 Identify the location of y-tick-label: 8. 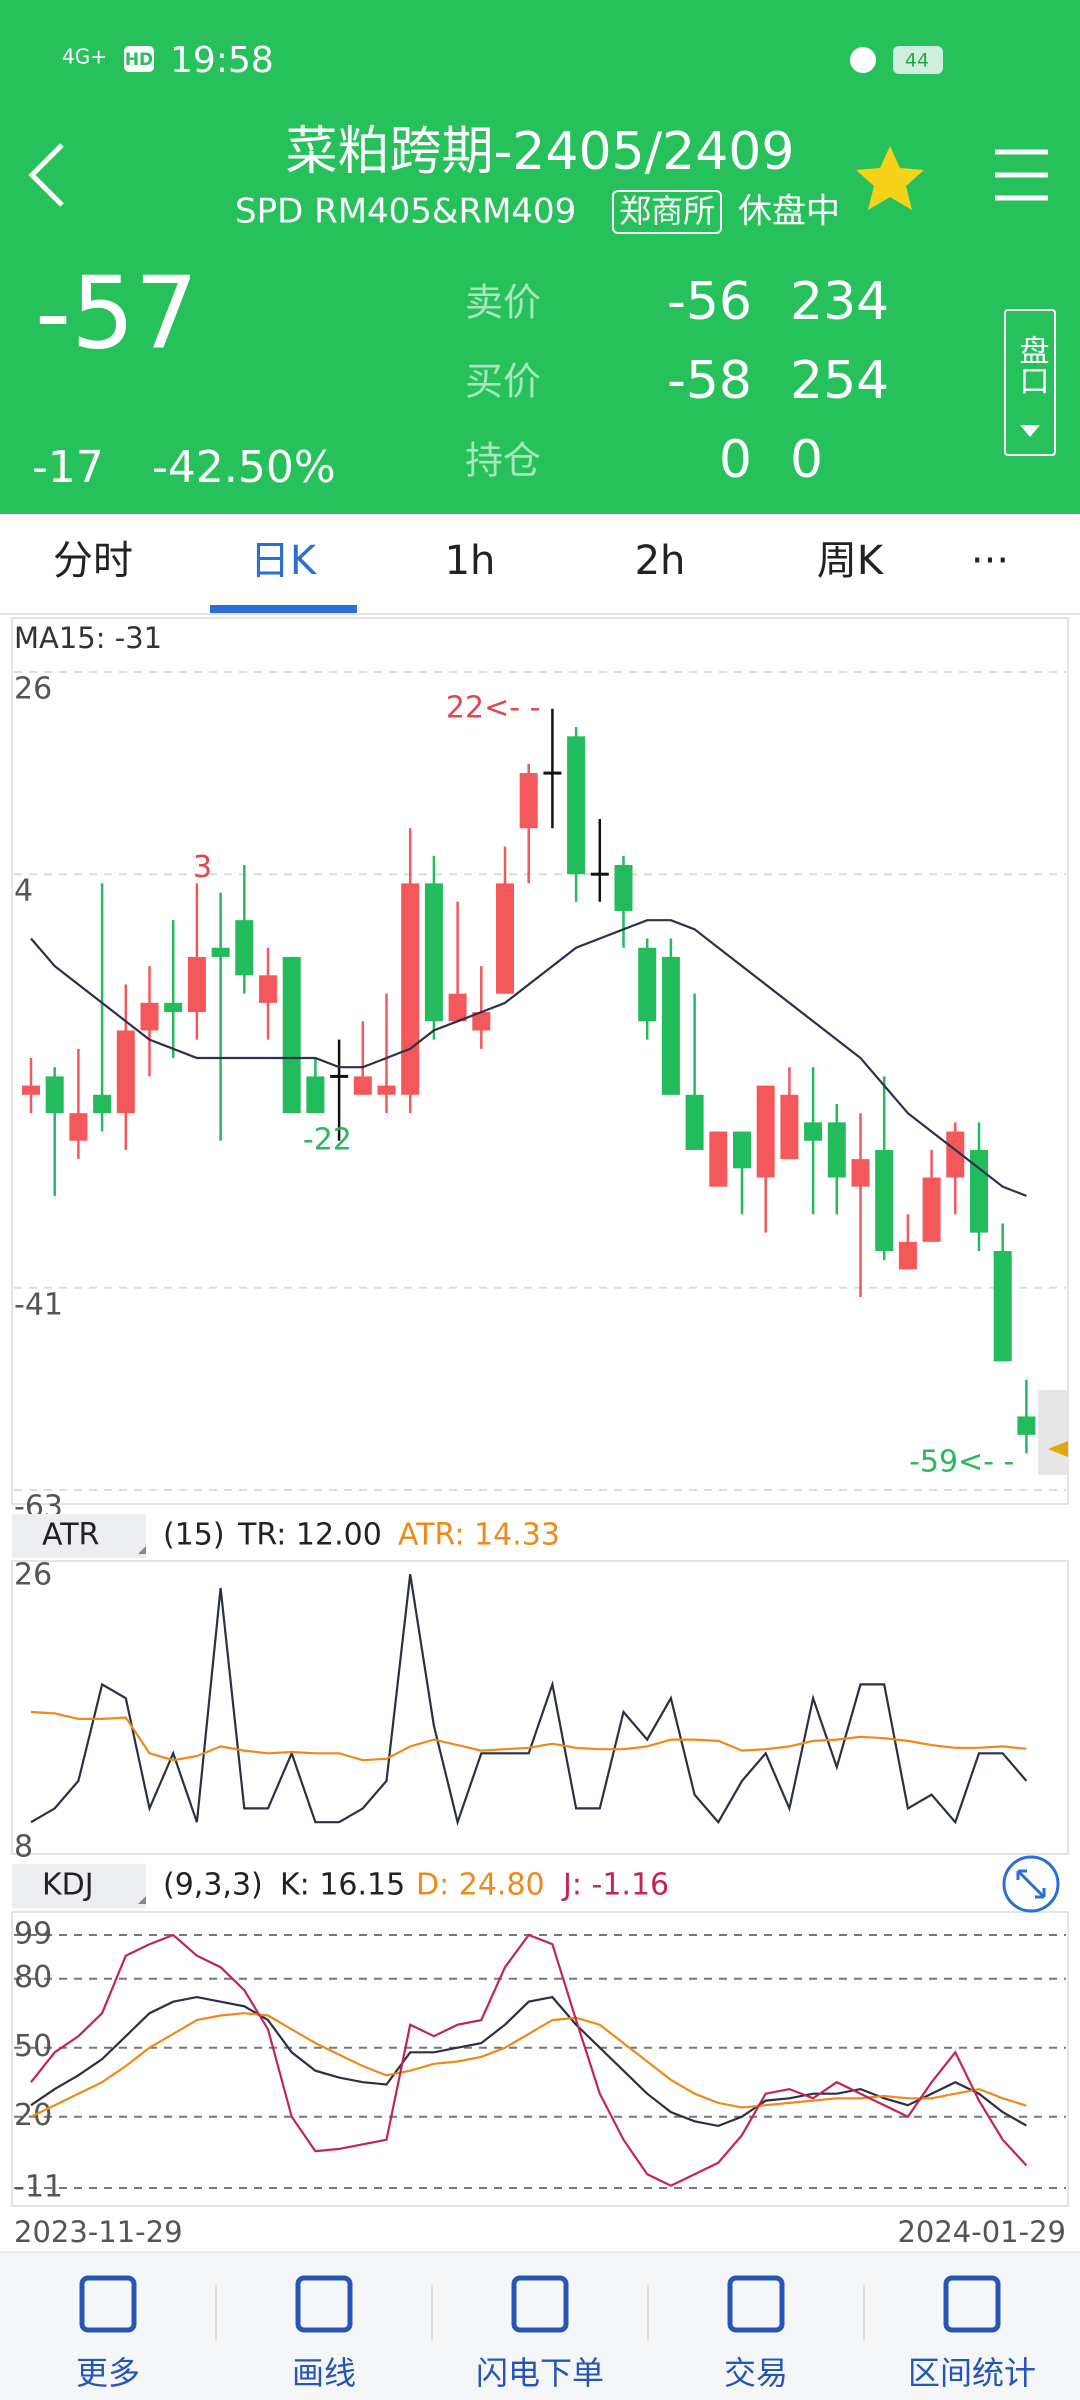
(23, 1847).